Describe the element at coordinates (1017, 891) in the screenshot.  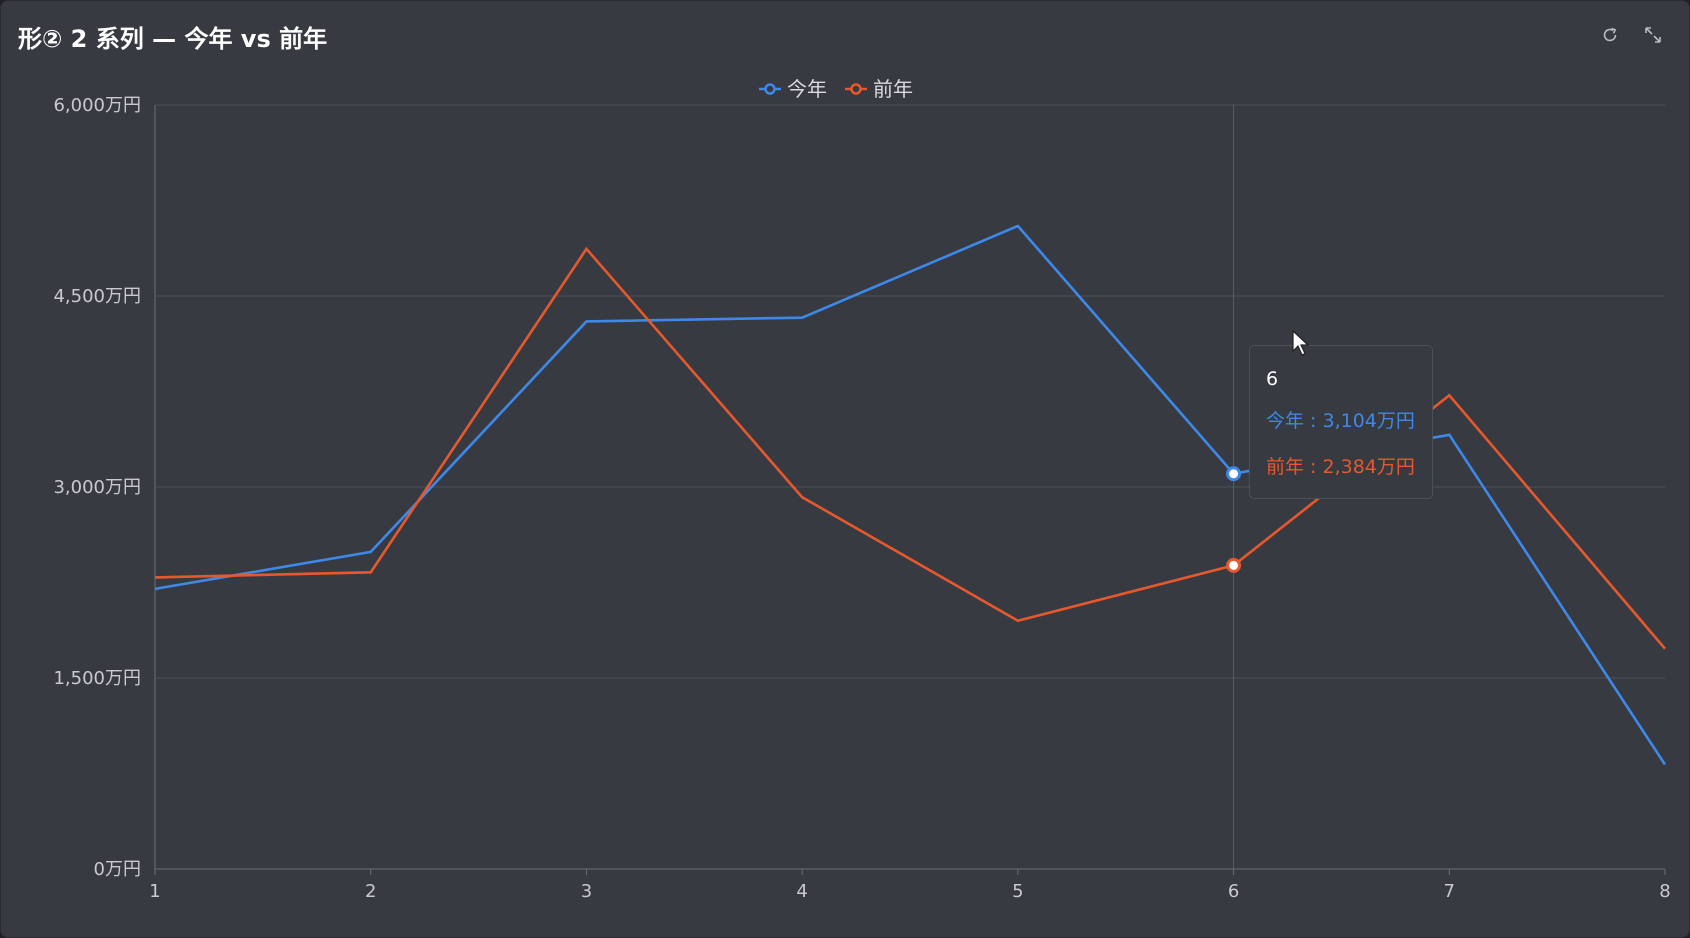
I see `x-tick-label: 5` at that location.